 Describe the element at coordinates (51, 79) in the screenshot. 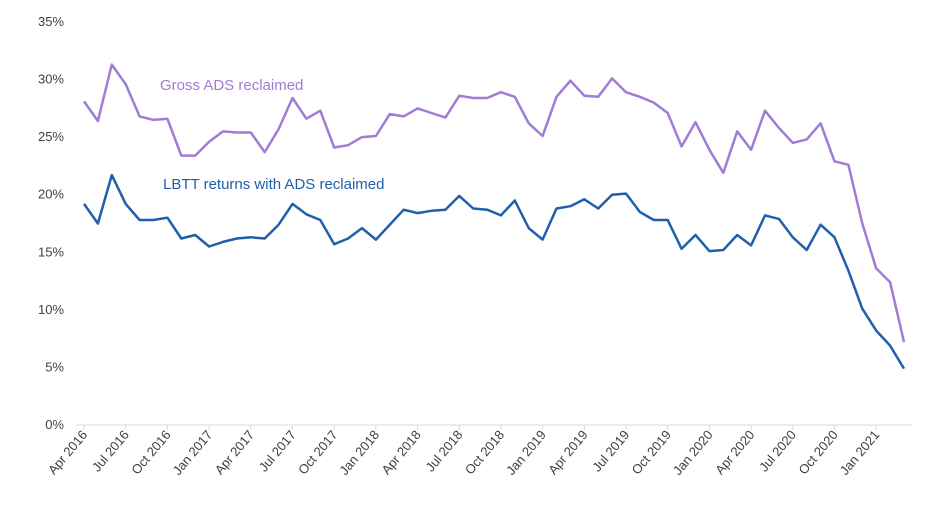

I see `y-tick-label: 30%` at that location.